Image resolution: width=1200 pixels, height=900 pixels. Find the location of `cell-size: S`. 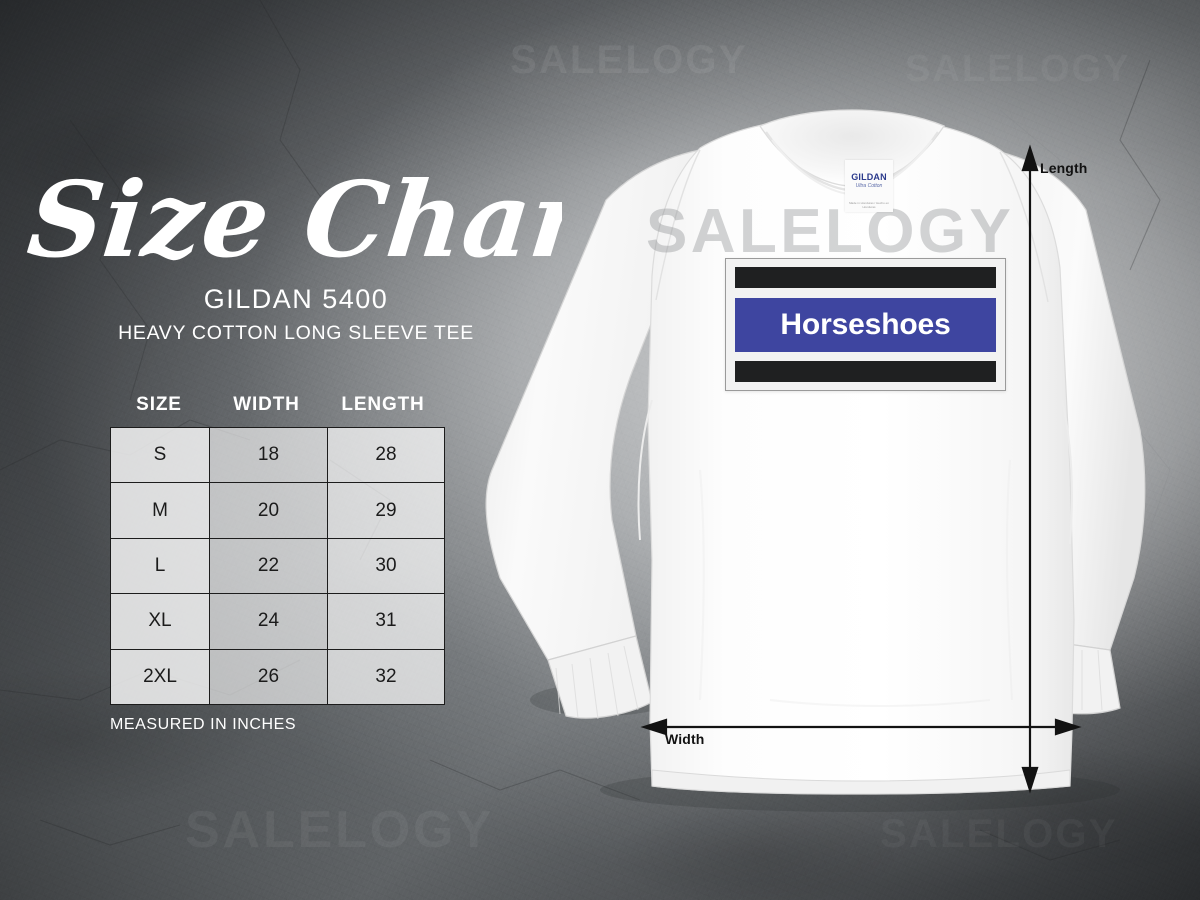

cell-size: S is located at coordinates (160, 455).